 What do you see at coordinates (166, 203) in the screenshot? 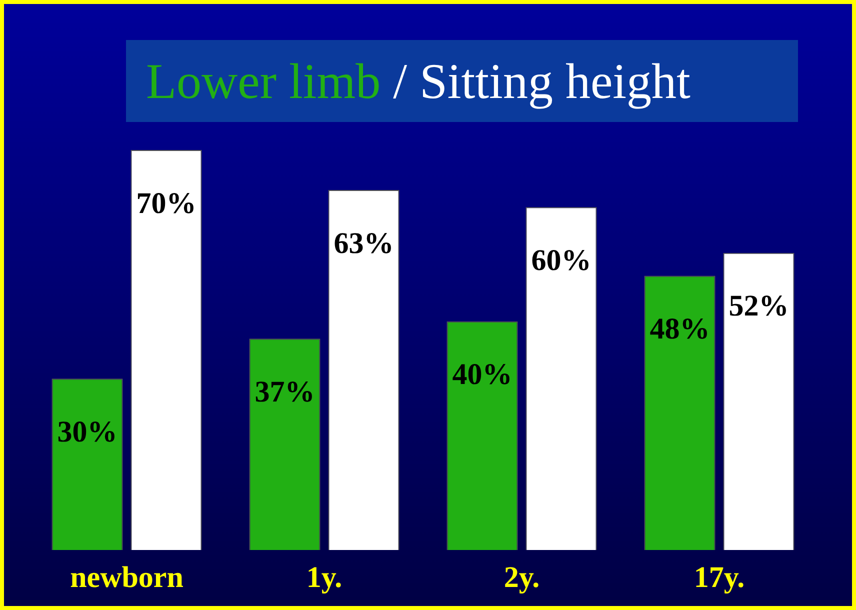
I see `data-label: 70%` at bounding box center [166, 203].